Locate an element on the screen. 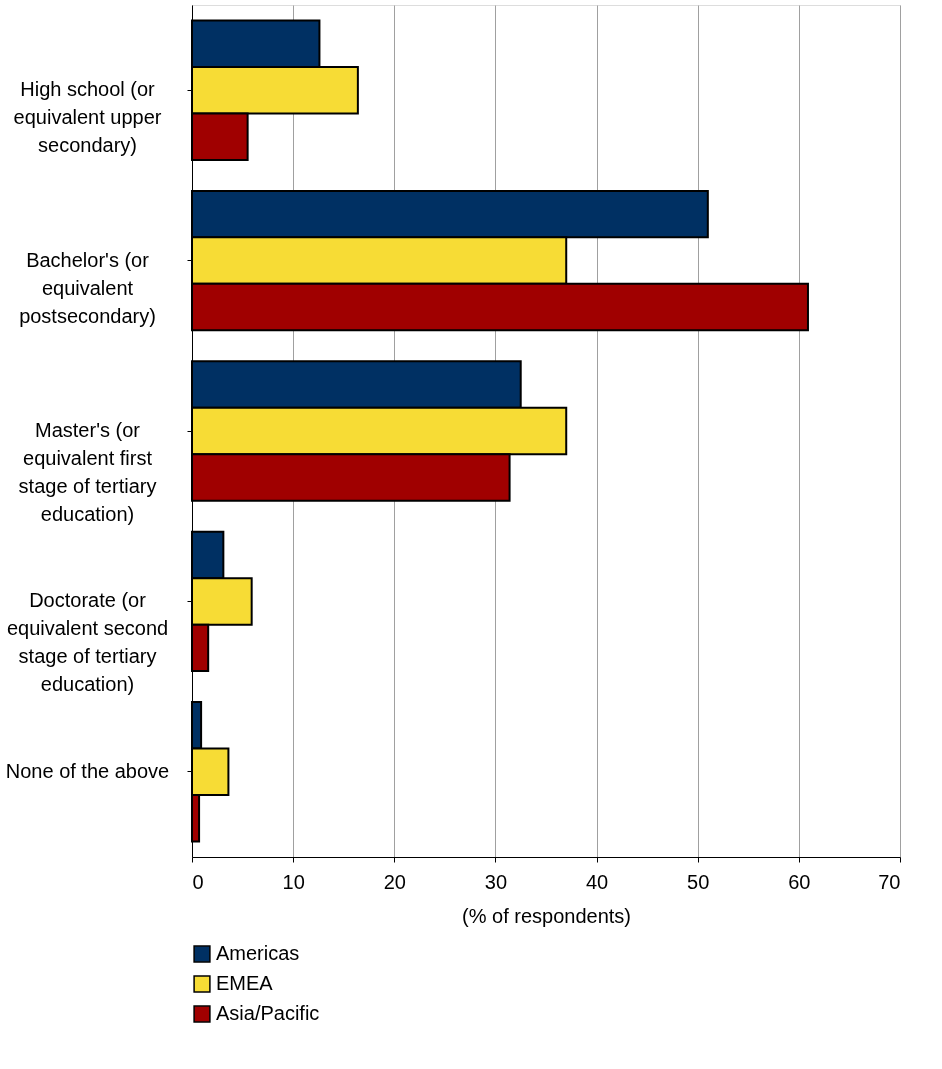 The height and width of the screenshot is (1069, 942). y-tick-label: Bachelor's (or equivalent postsecondary) is located at coordinates (87, 287).